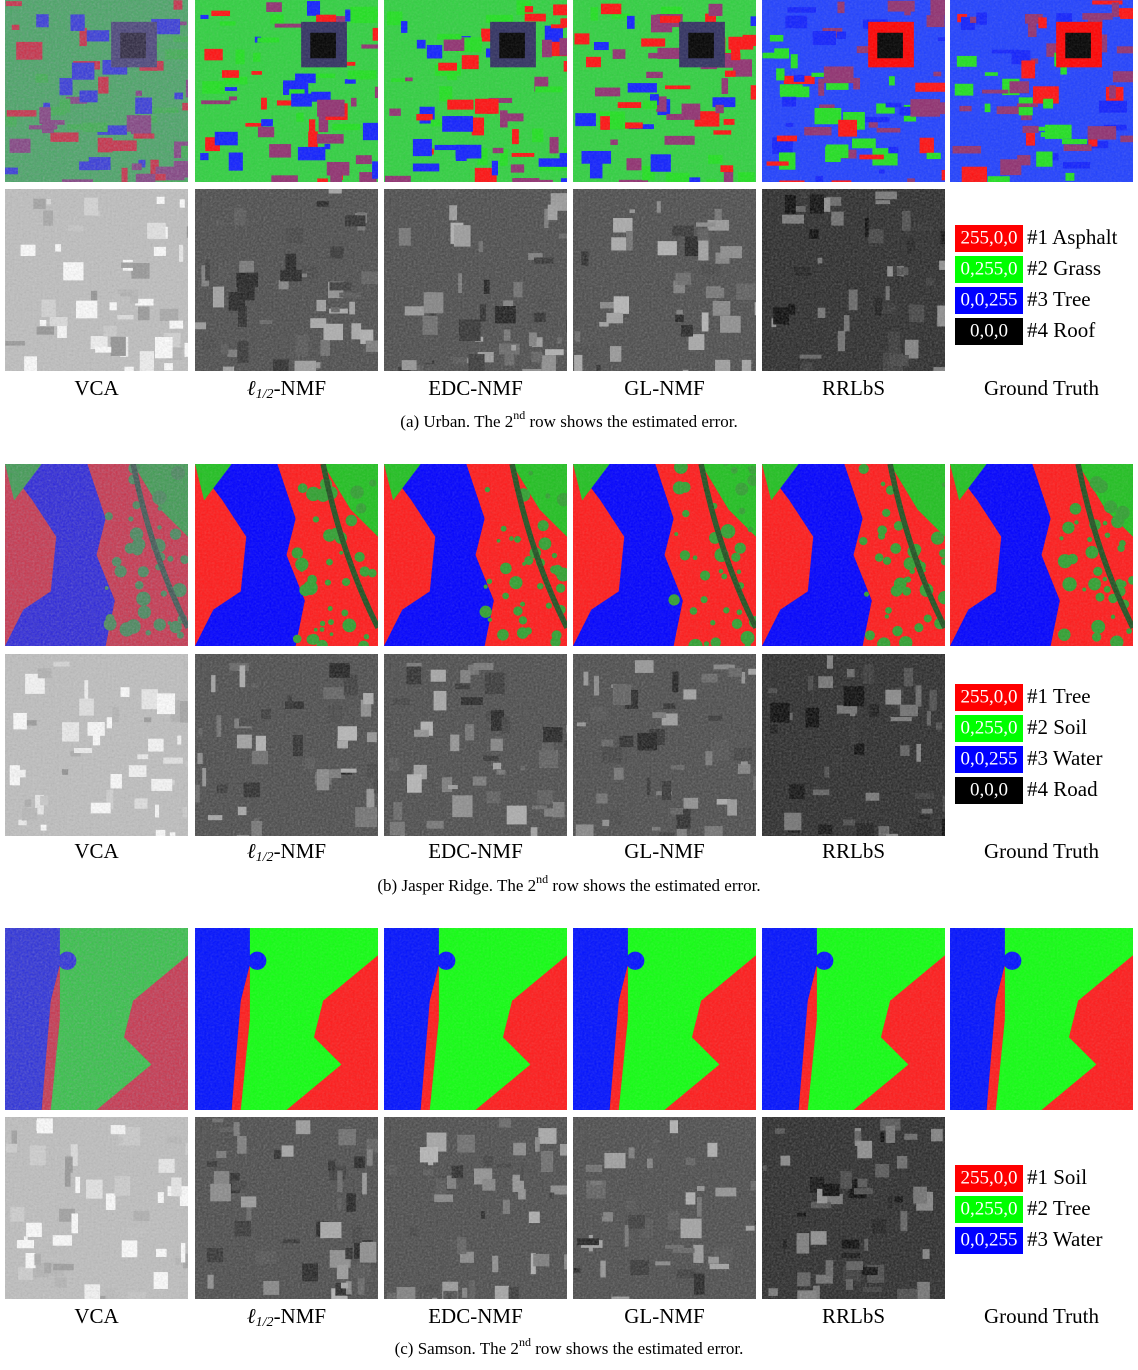  I want to click on caption-text: (b) Jasper Ridge. The 2, so click(456, 885).